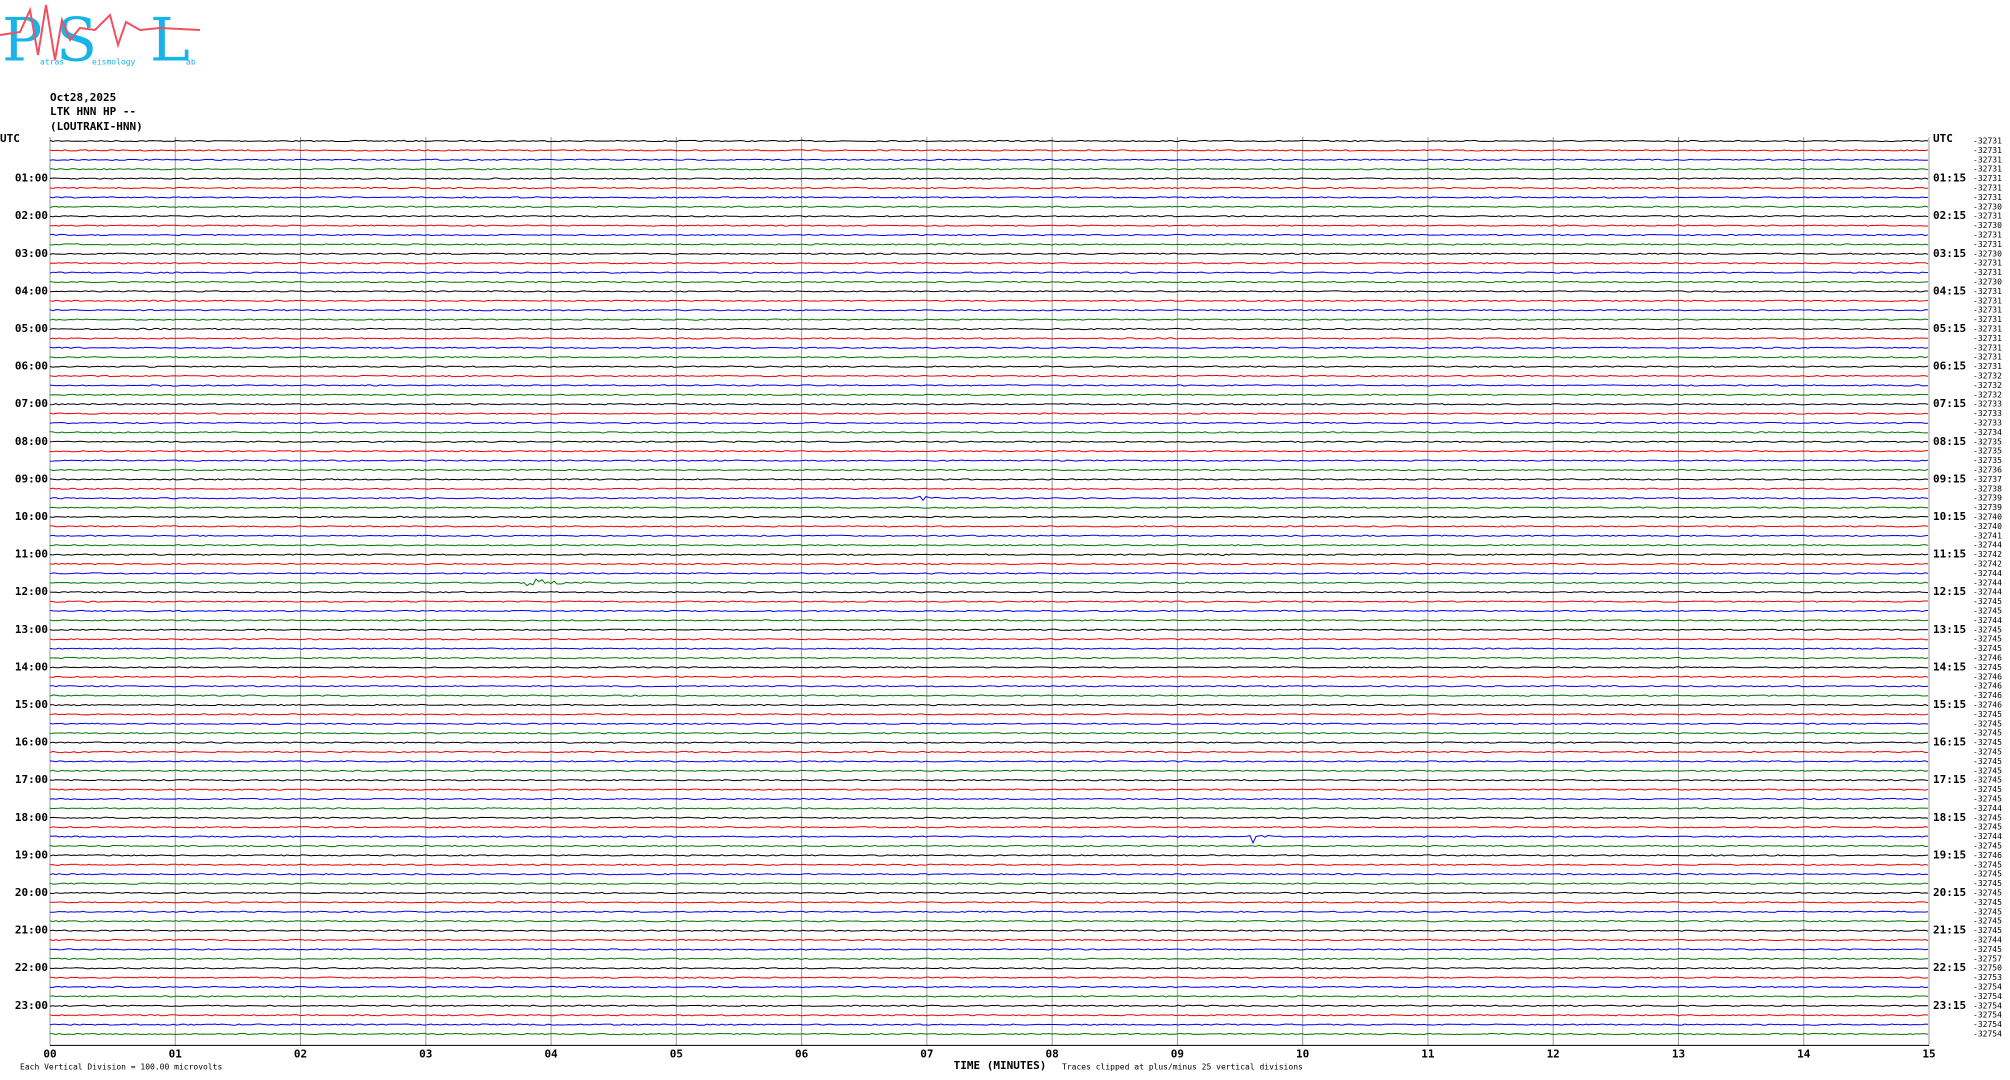 The height and width of the screenshot is (1080, 2010). I want to click on hour-label: 08:00, so click(31, 441).